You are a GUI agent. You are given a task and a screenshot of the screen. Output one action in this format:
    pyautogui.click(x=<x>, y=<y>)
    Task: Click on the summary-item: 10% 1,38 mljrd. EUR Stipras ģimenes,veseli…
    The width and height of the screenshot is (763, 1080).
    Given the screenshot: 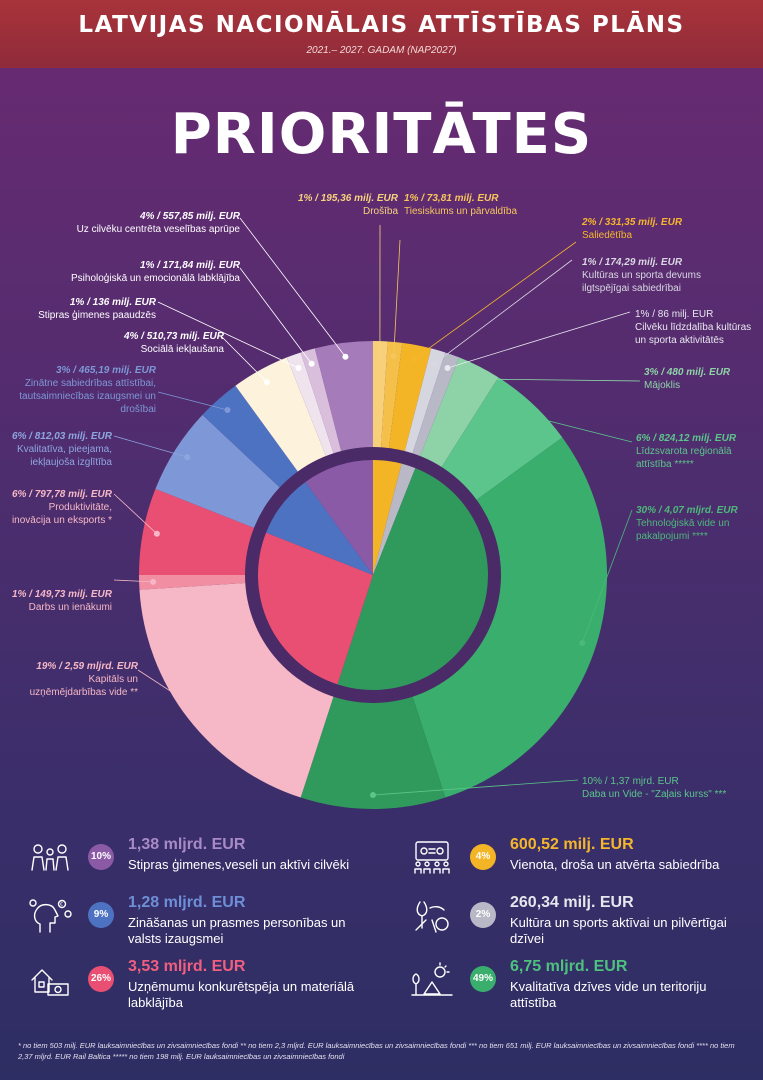 What is the action you would take?
    pyautogui.click(x=198, y=865)
    